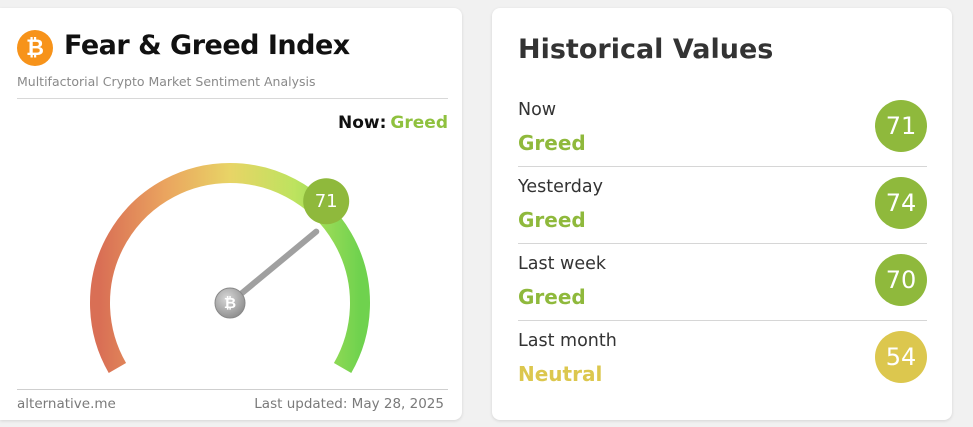  Describe the element at coordinates (349, 404) in the screenshot. I see `last-updated: Last updated: May 28, 2025` at that location.